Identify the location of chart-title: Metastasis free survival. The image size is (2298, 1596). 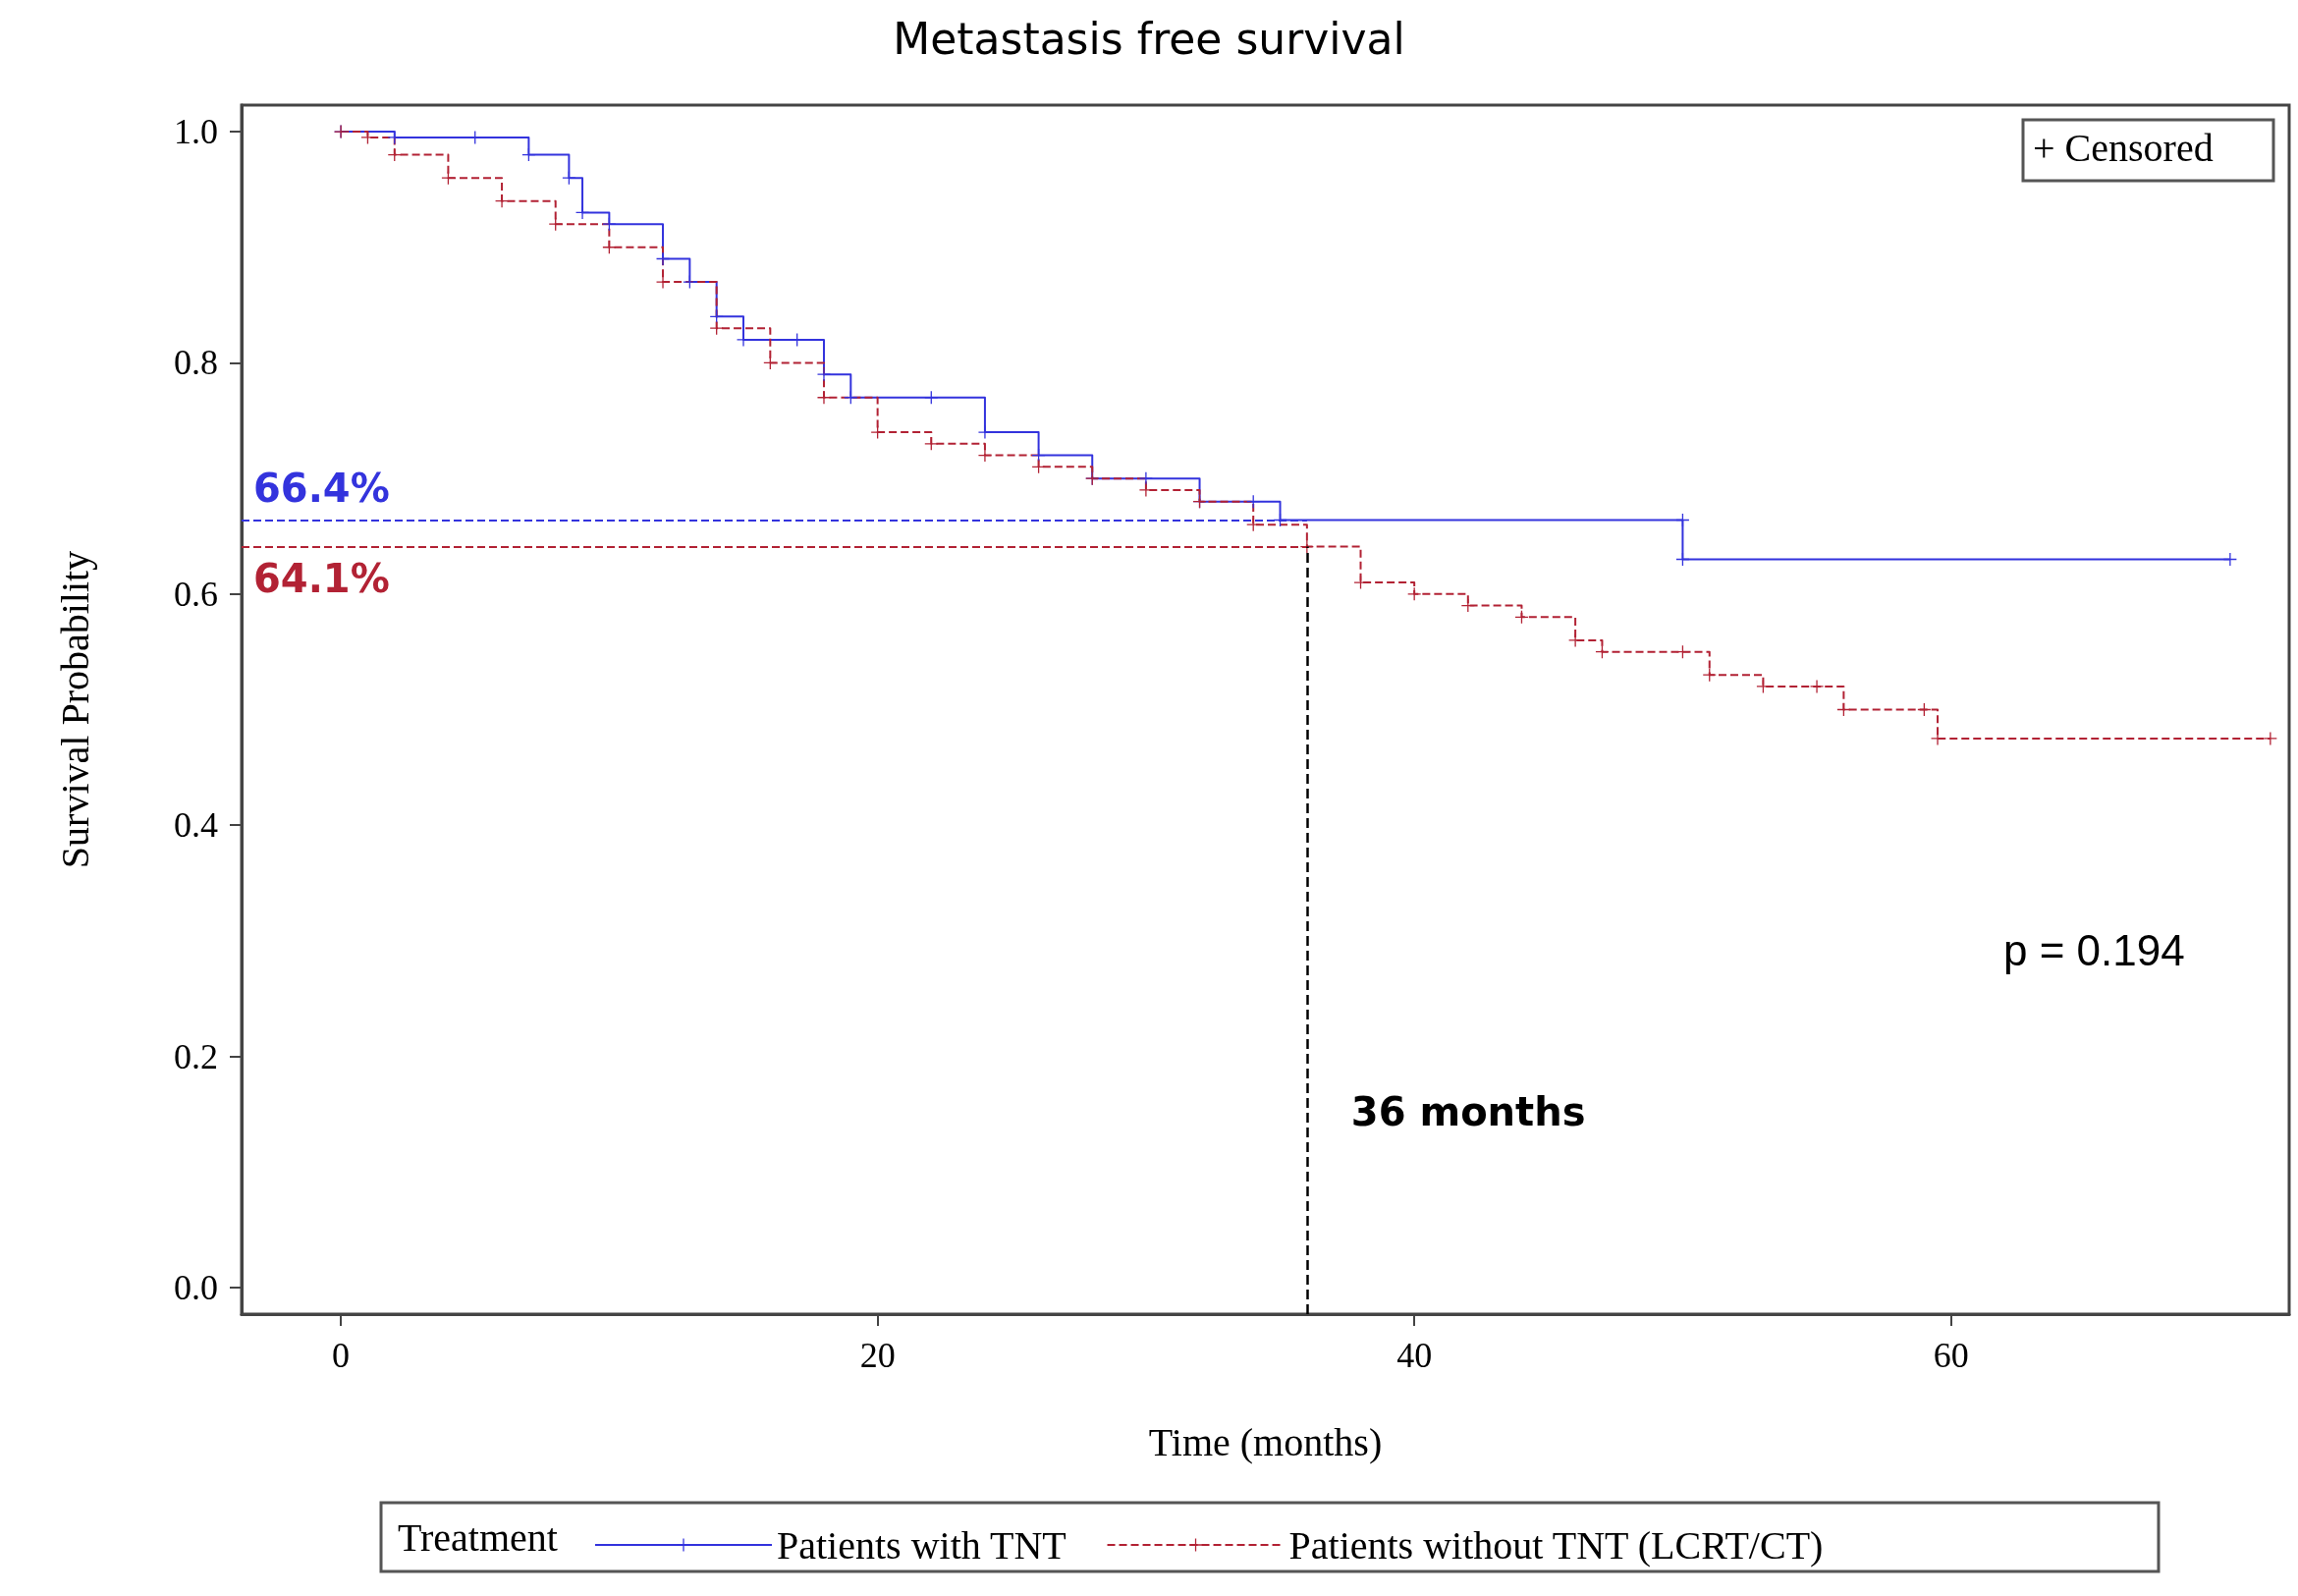
(1149, 38).